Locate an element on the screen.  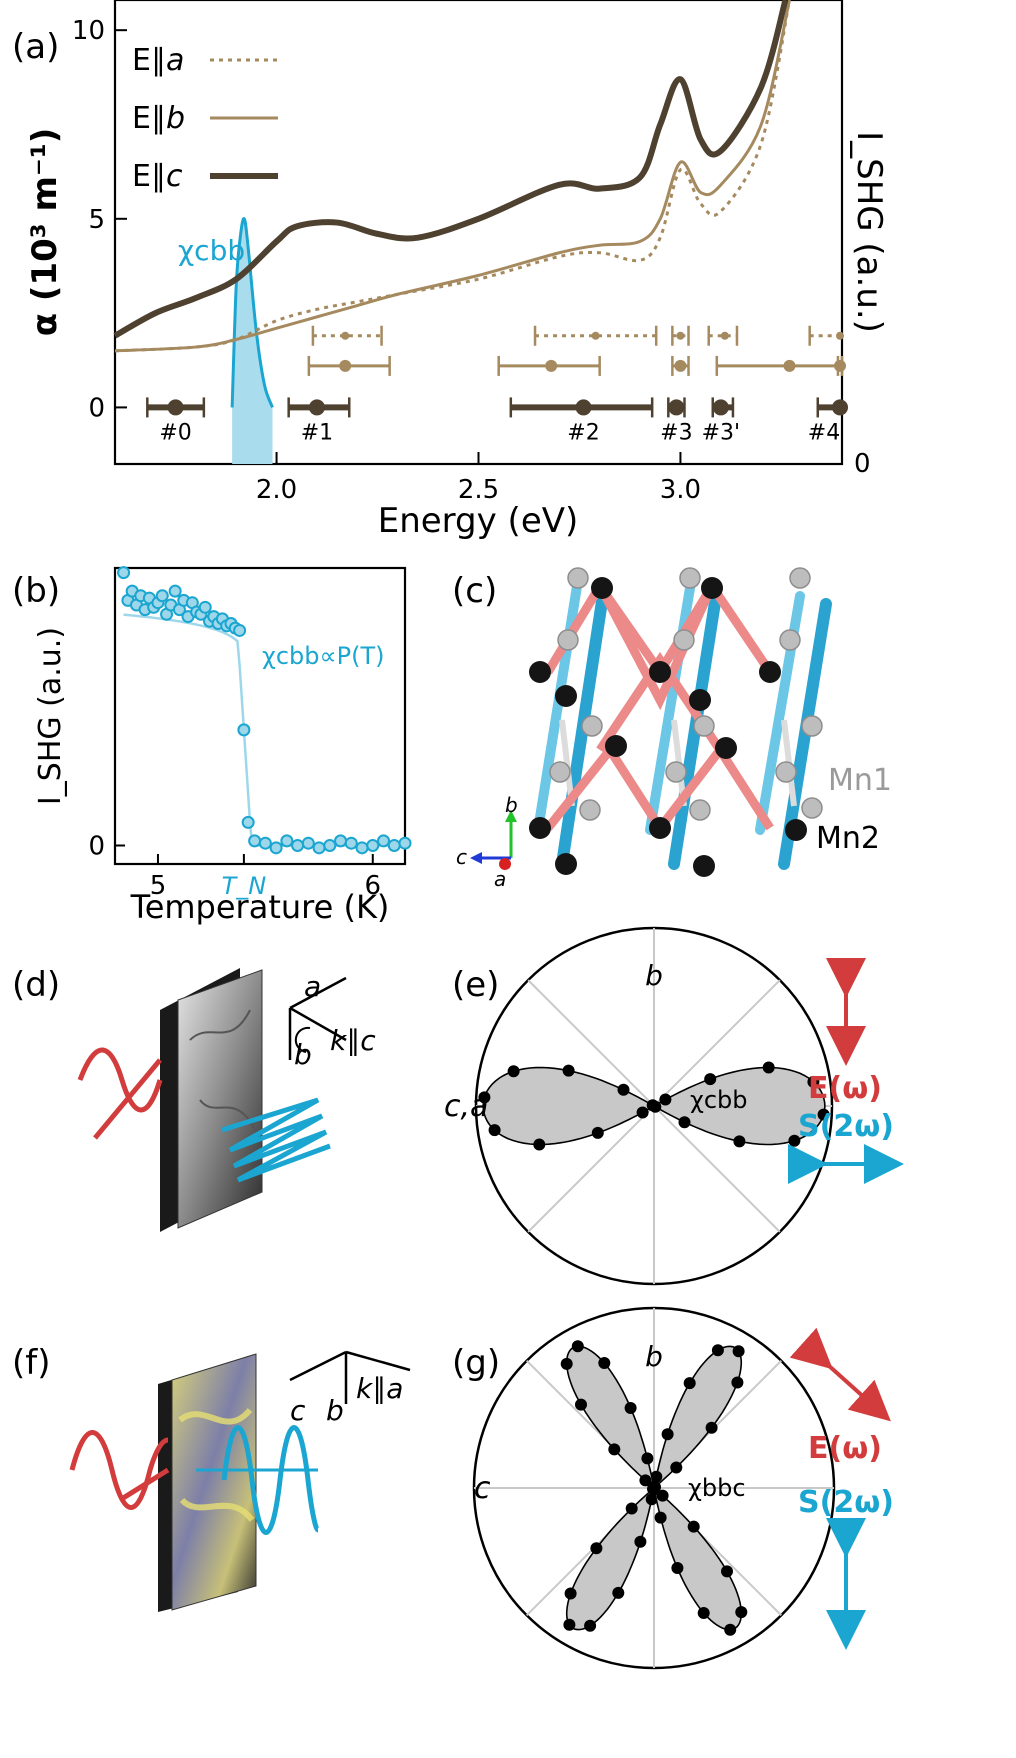
polar-plot-g is located at coordinates (654, 1488).